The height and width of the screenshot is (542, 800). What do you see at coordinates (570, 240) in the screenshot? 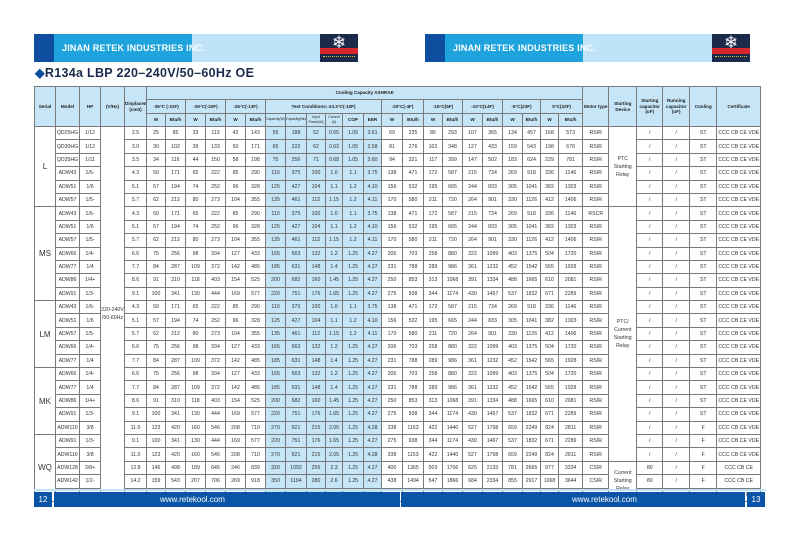
I see `btu-0-cell: 1406` at bounding box center [570, 240].